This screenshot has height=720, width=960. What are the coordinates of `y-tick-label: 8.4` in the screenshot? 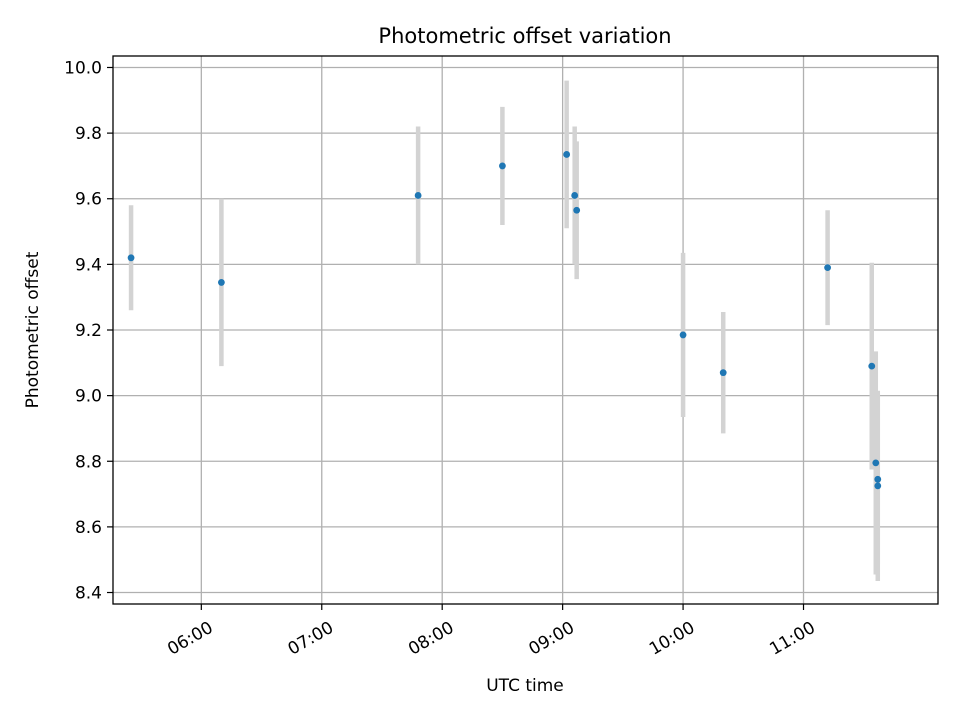 It's located at (88, 594).